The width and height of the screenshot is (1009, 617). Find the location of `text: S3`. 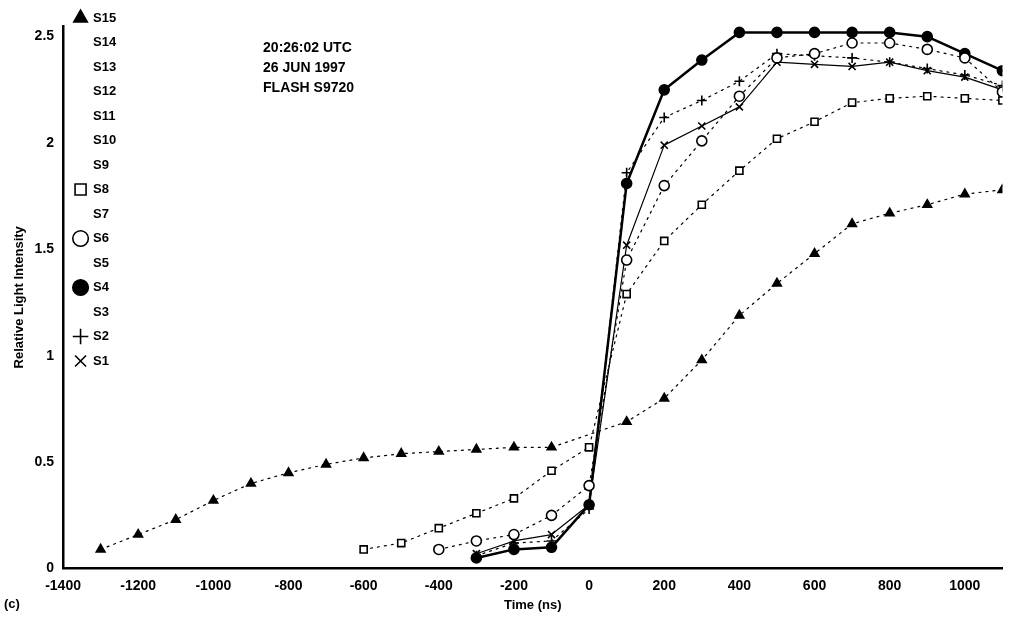

text: S3 is located at coordinates (101, 311).